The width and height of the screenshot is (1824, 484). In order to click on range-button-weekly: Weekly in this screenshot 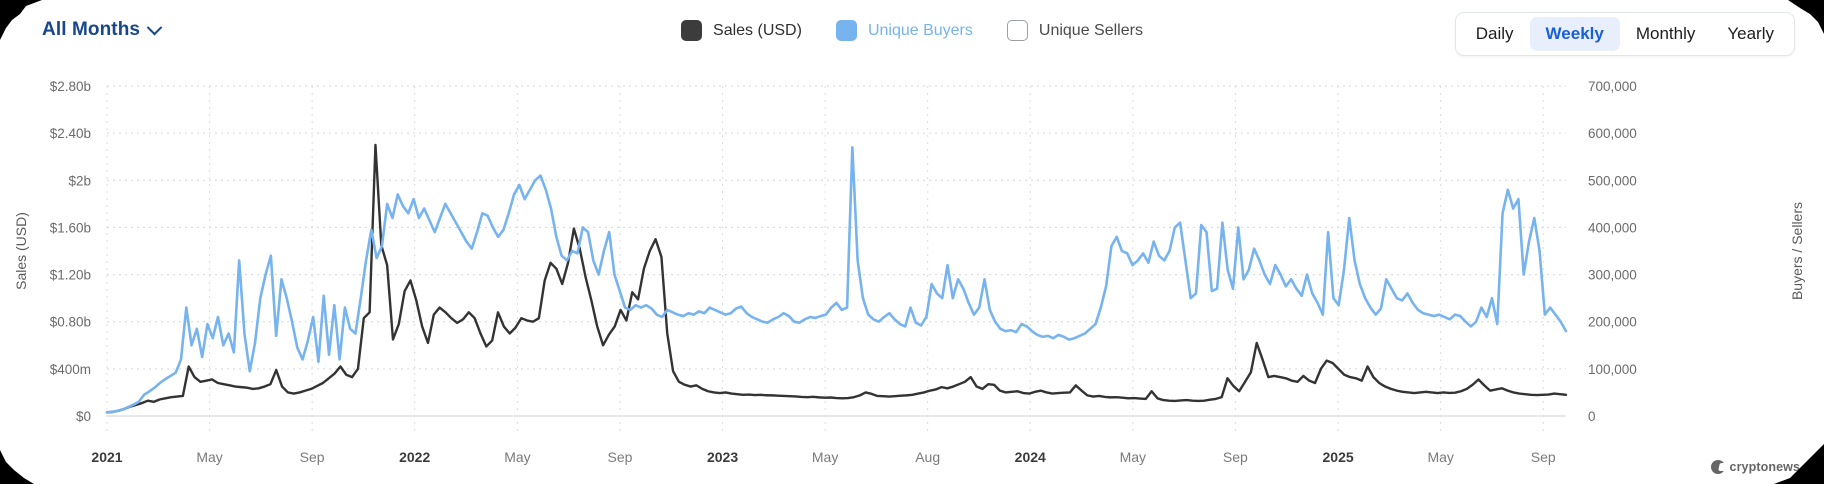, I will do `click(1574, 34)`.